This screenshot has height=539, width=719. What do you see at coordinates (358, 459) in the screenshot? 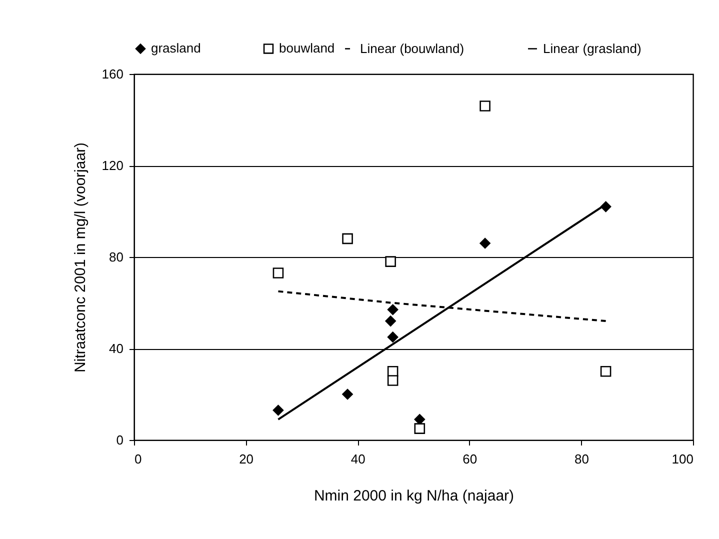
I see `x-tick-label: 40` at bounding box center [358, 459].